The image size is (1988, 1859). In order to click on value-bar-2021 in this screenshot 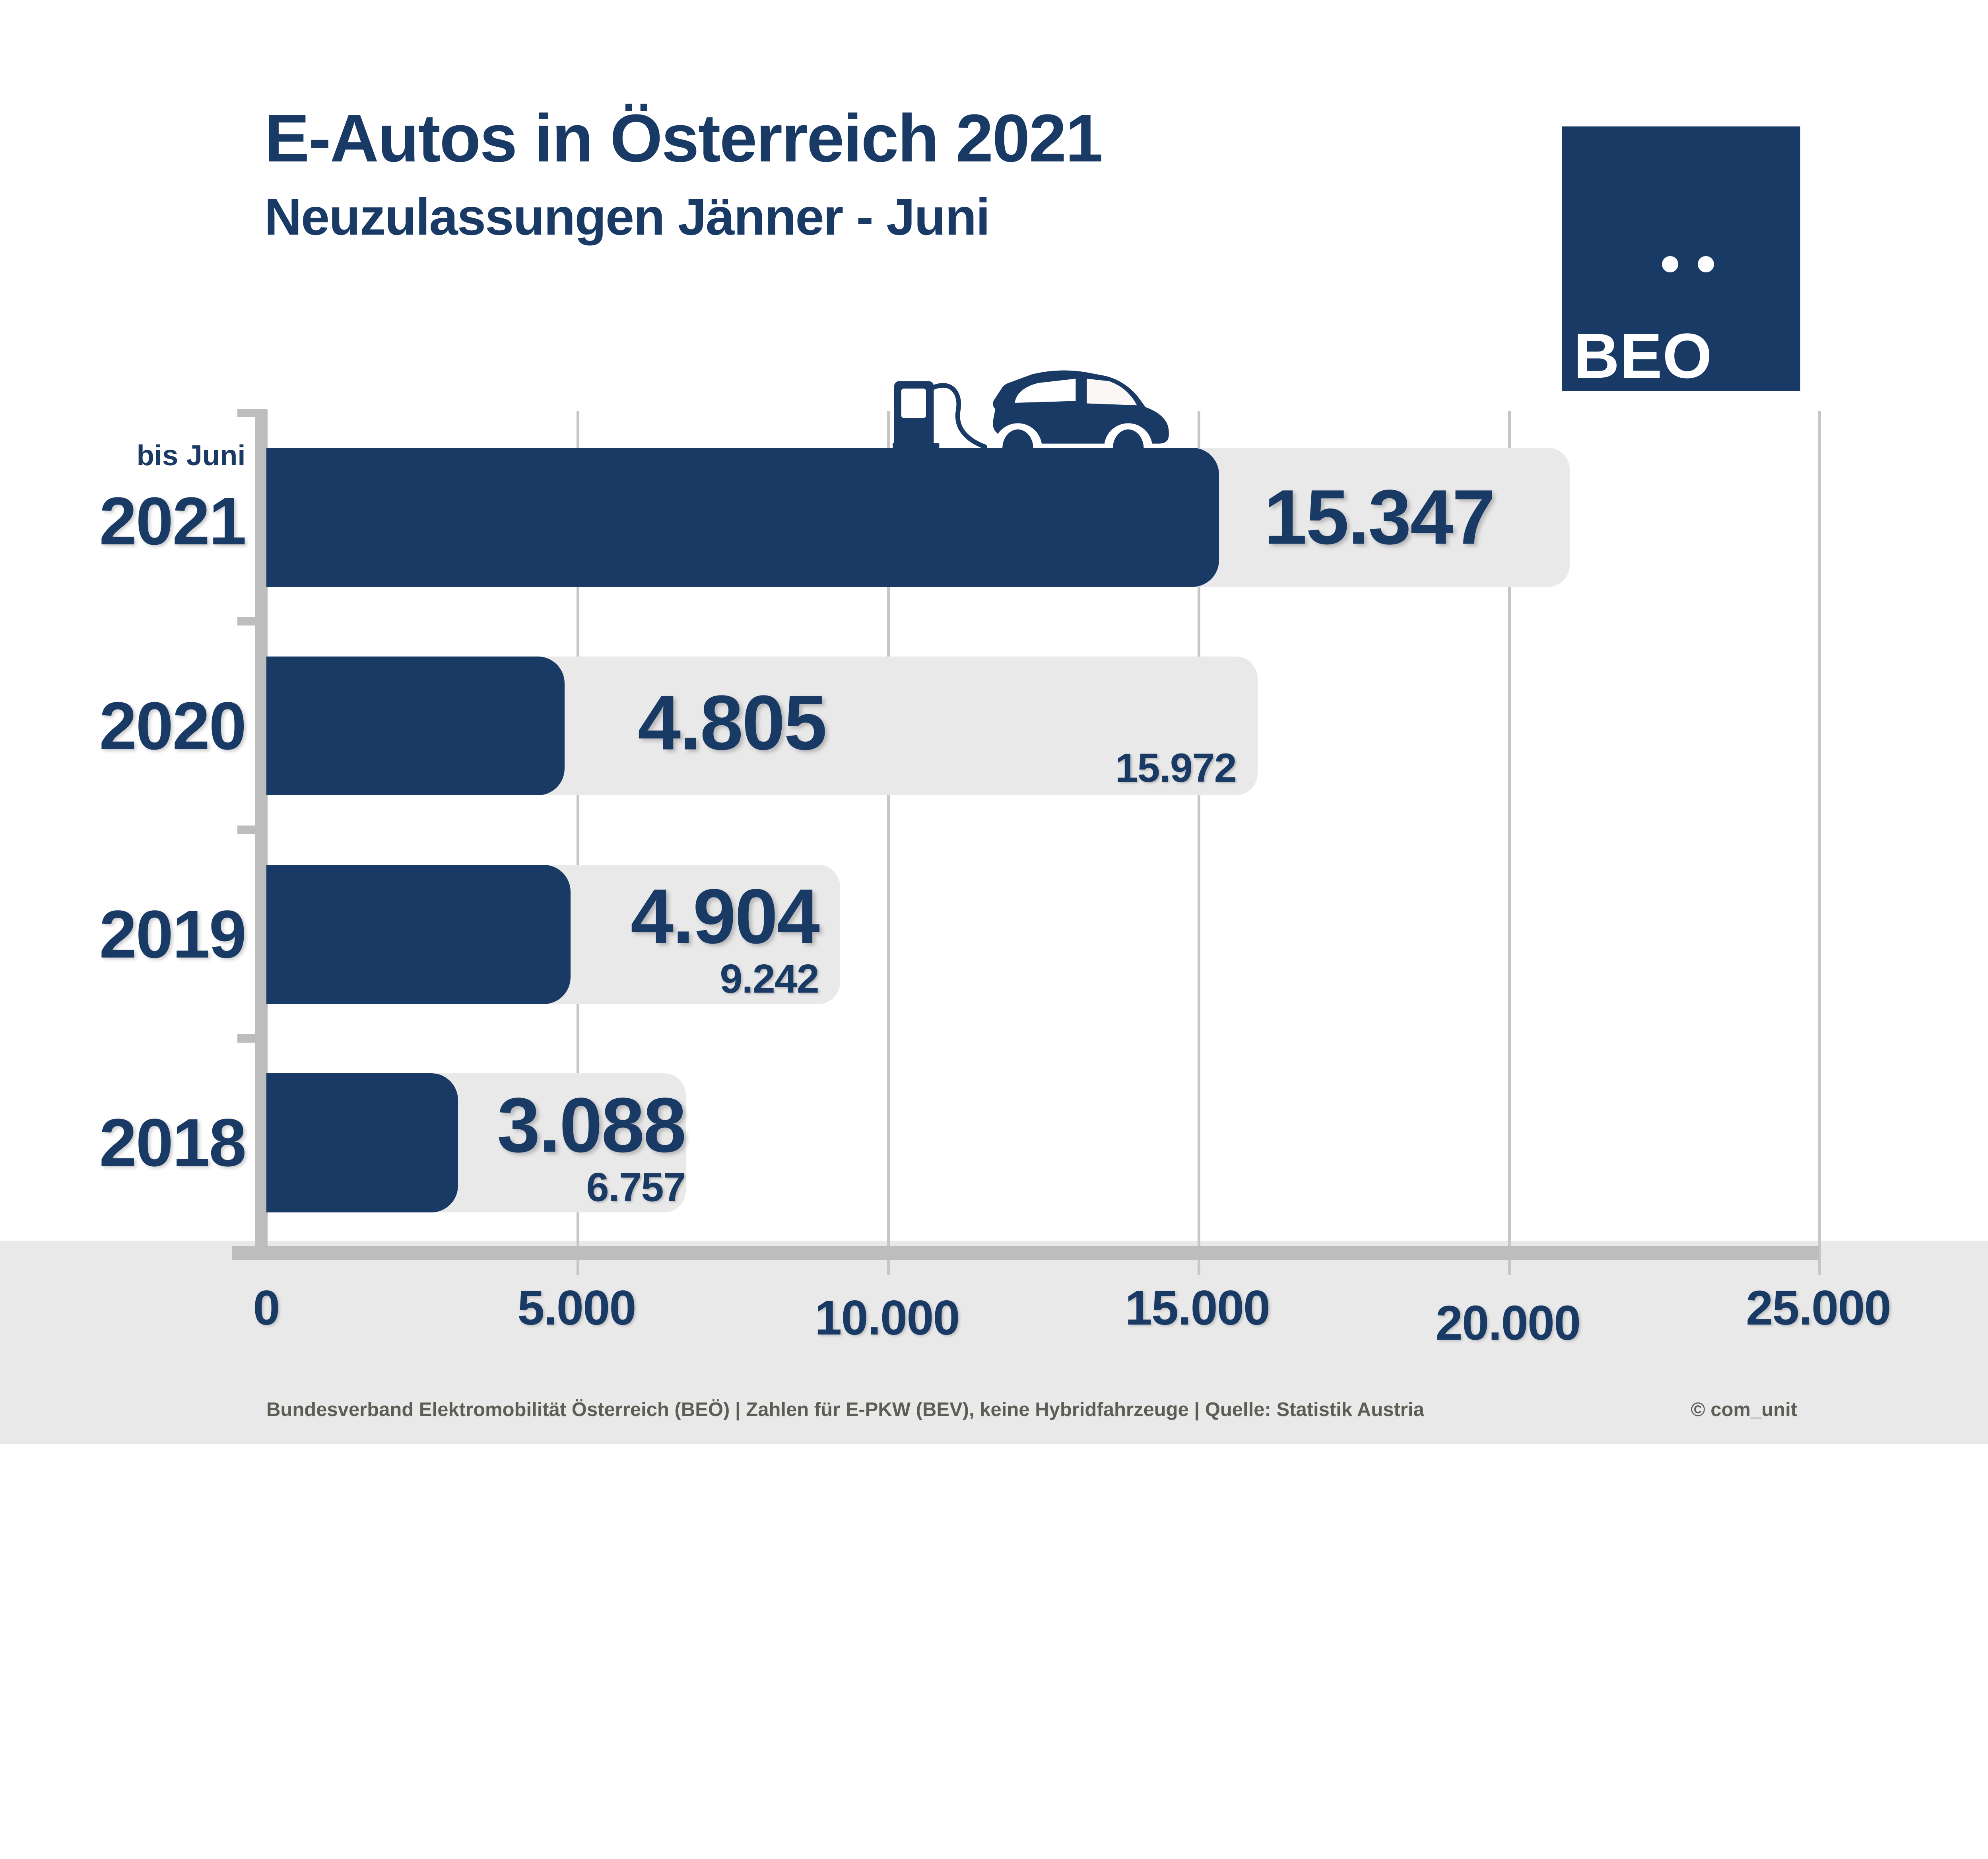, I will do `click(742, 517)`.